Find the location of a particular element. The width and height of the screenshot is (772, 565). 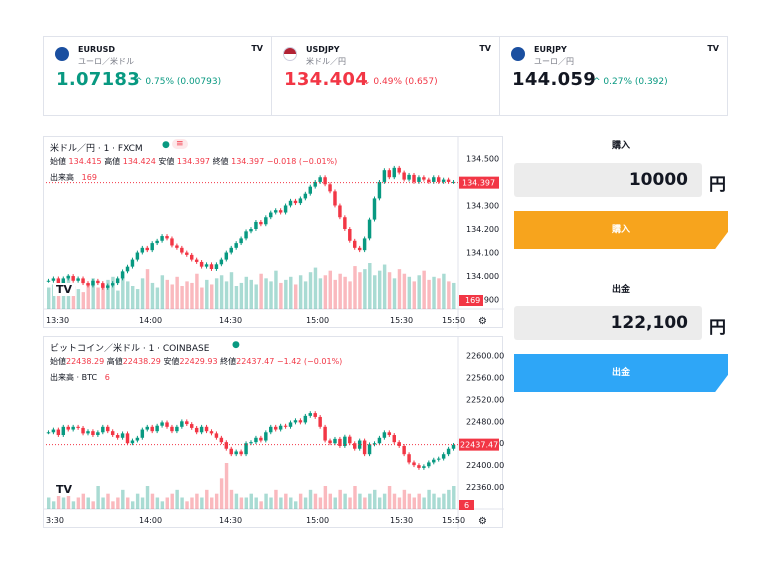

price-tick-label: 134.300 is located at coordinates (482, 205).